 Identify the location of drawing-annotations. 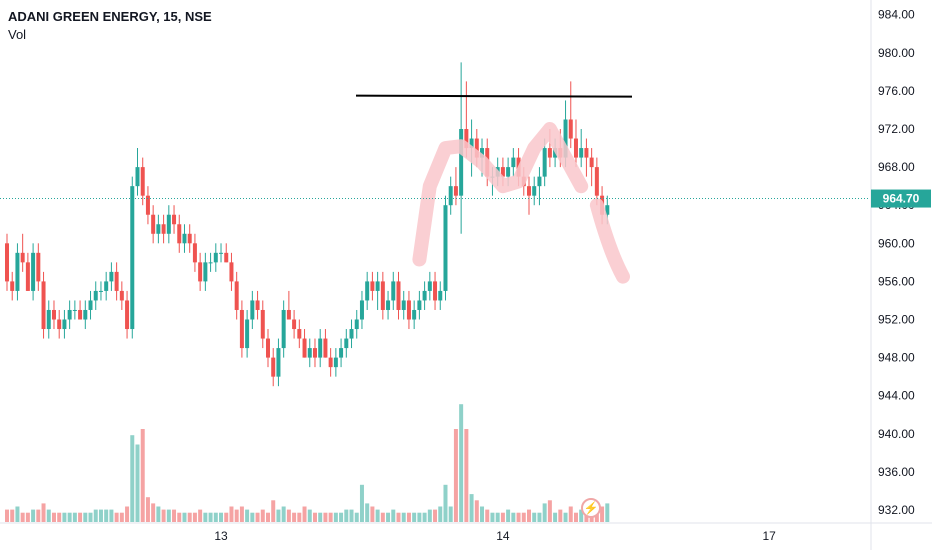
(494, 189).